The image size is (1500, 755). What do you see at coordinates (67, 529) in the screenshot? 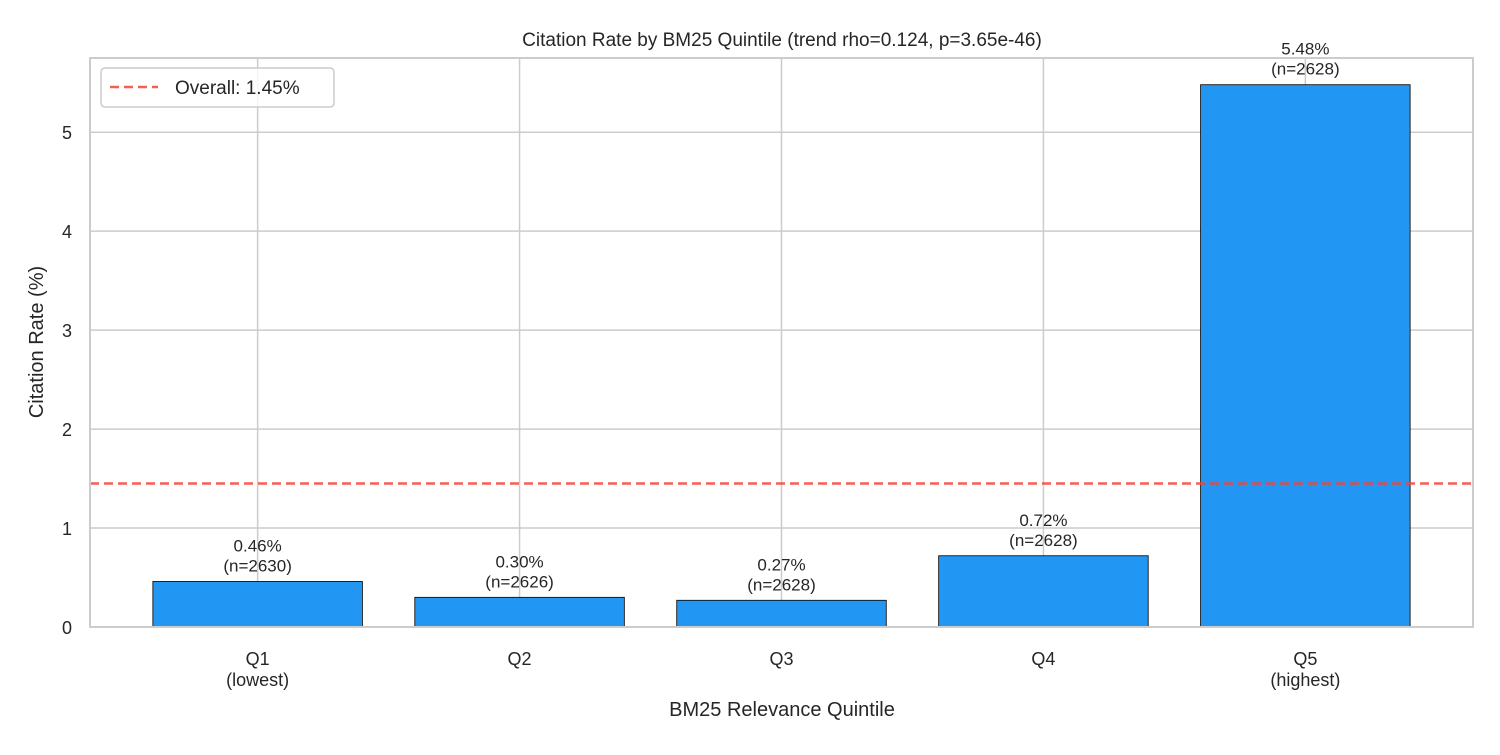
I see `y-tick-label: 1` at bounding box center [67, 529].